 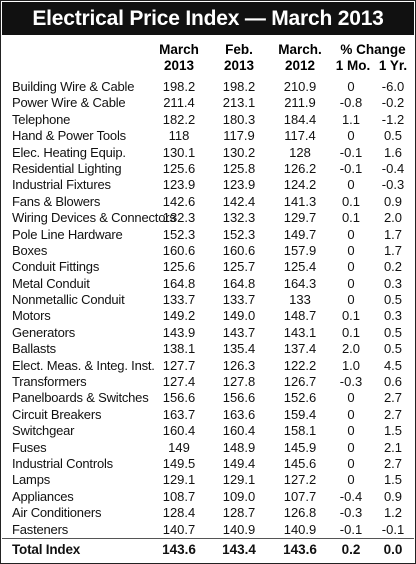 What do you see at coordinates (208, 136) in the screenshot?
I see `table-row: Hand & Power Tools 118 117.9 117.4 0 0.5` at bounding box center [208, 136].